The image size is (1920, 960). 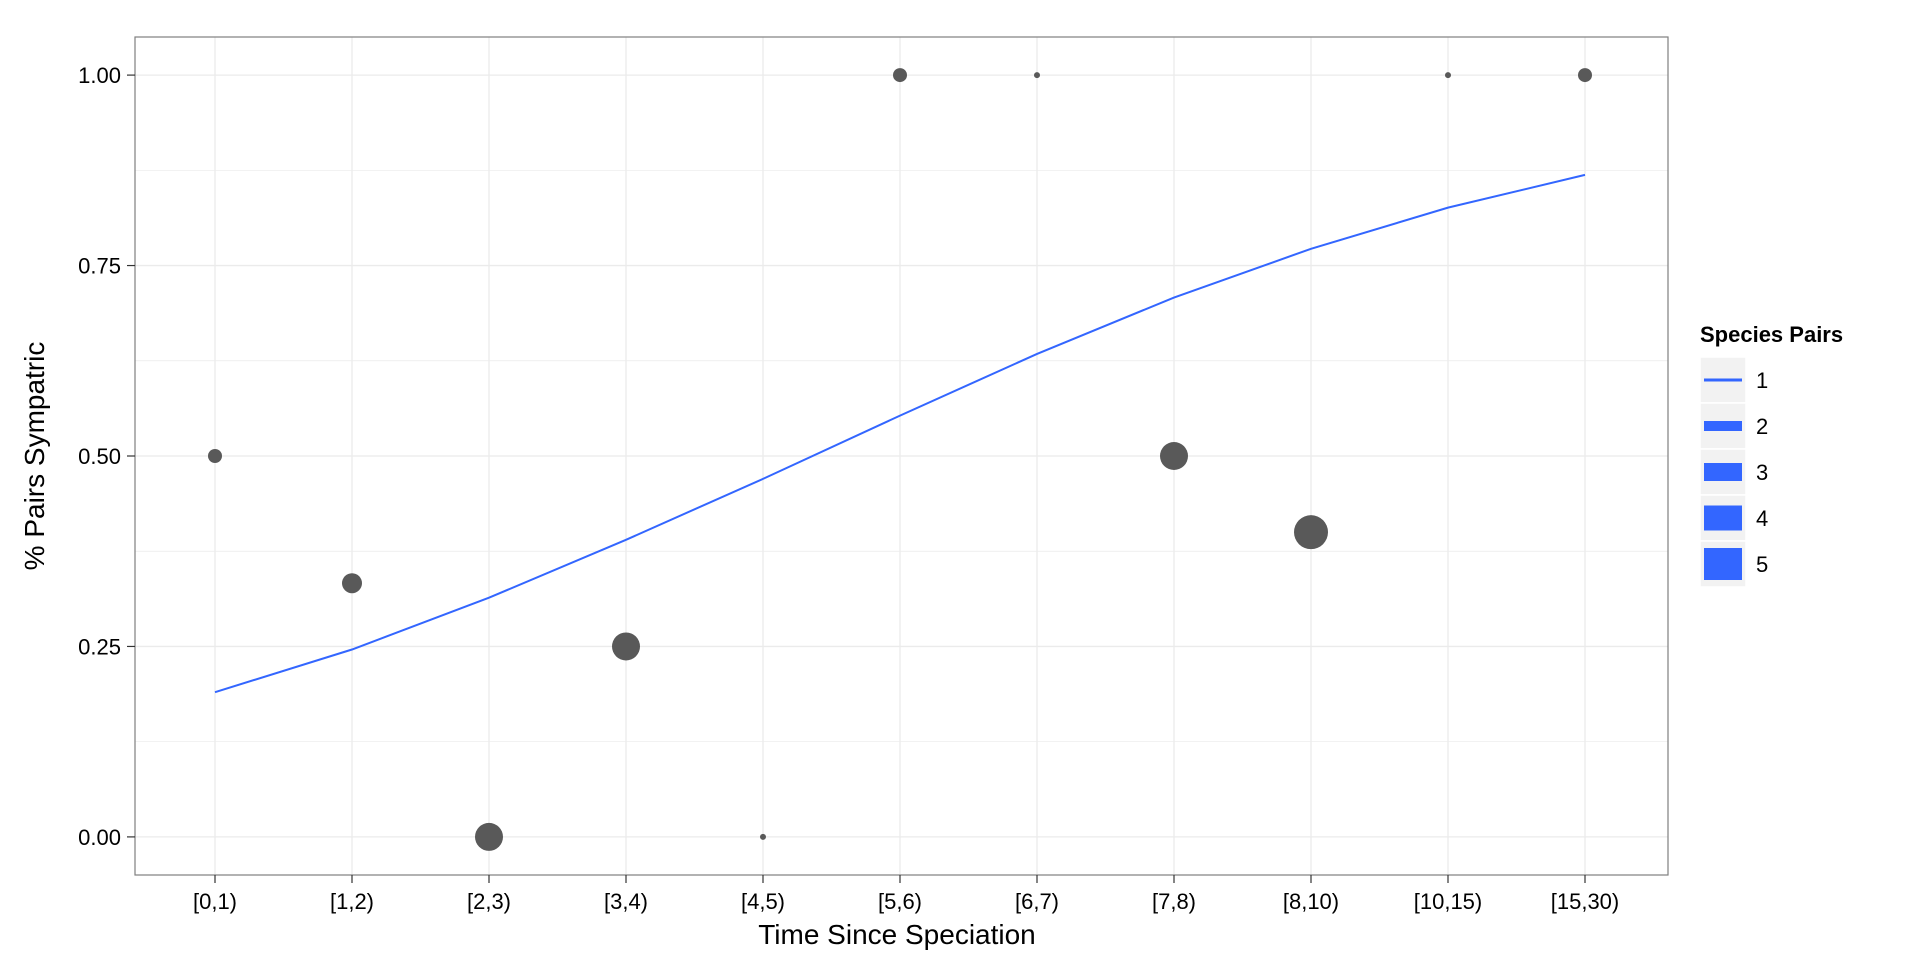 I want to click on x-tick-label: [2,3), so click(x=489, y=901).